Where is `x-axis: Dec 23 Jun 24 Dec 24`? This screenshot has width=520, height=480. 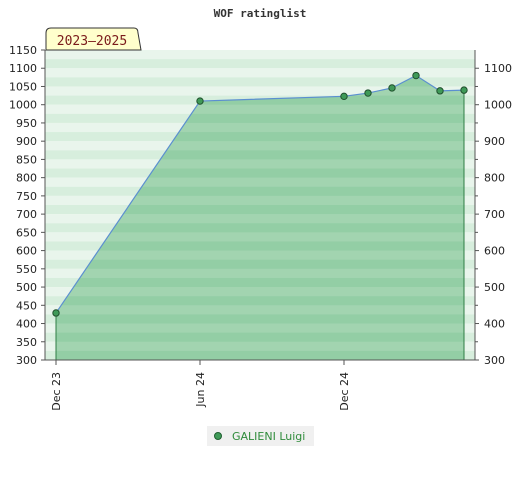
x-axis: Dec 23 Jun 24 Dec 24 is located at coordinates (200, 385).